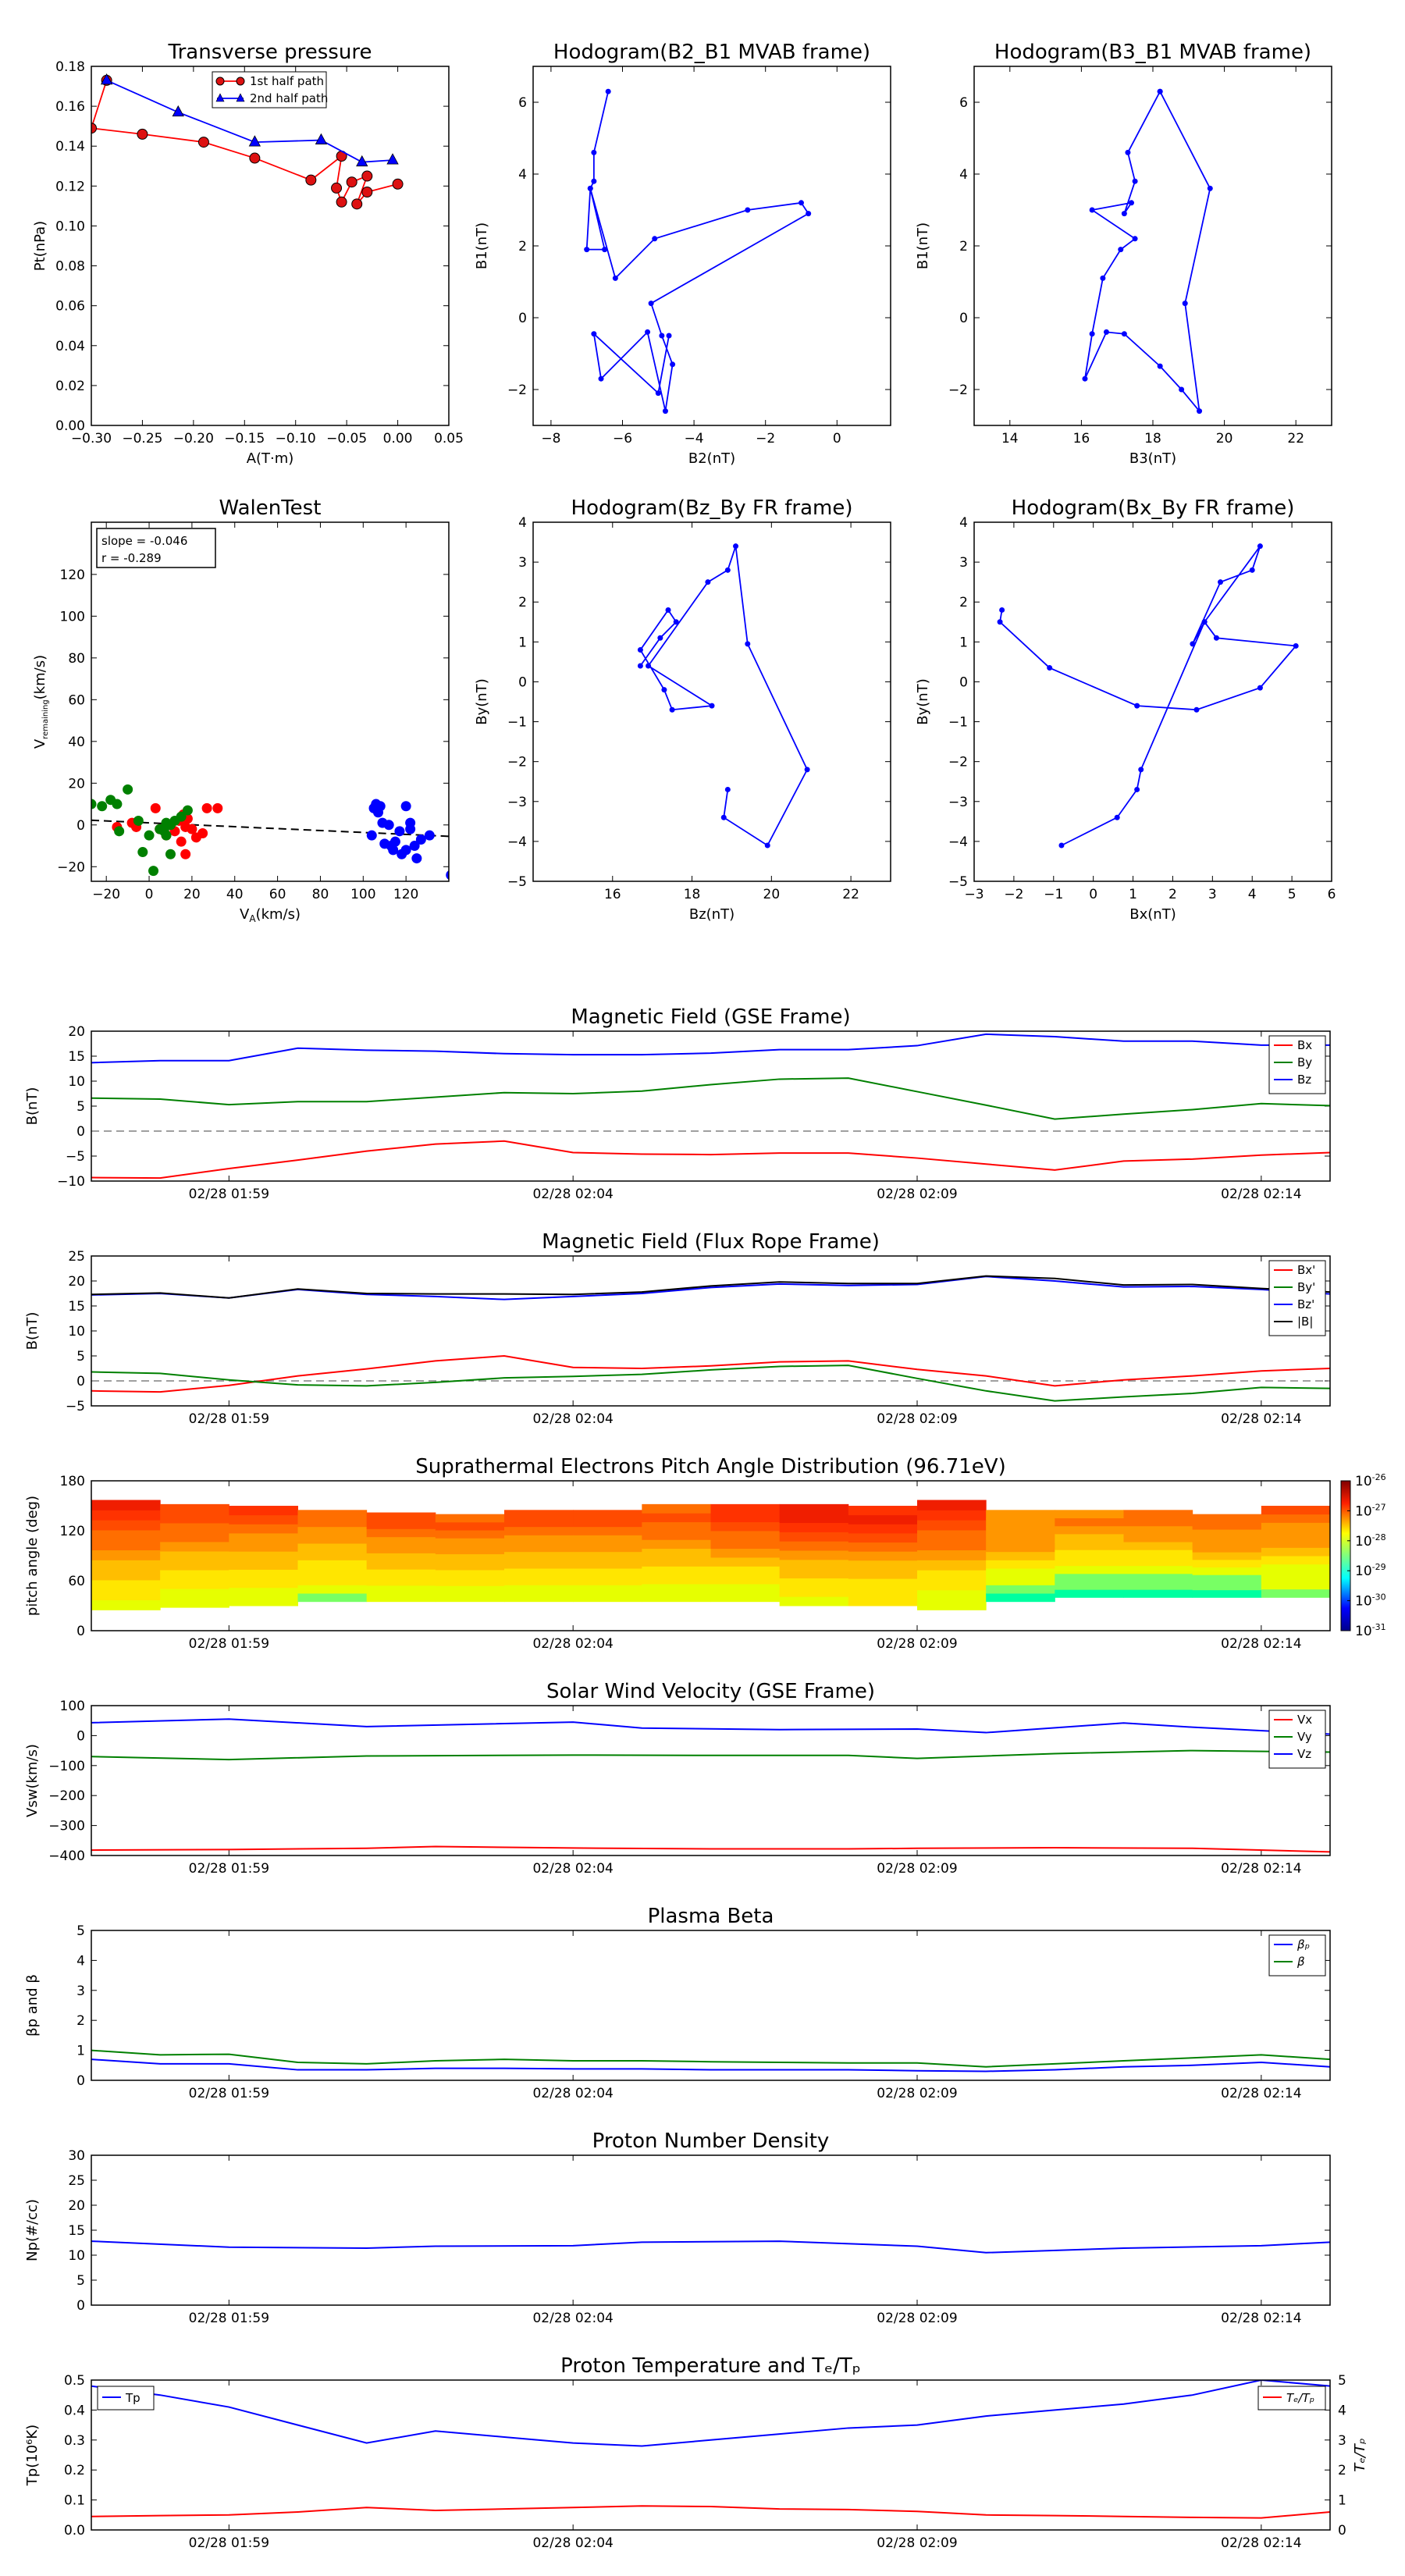  What do you see at coordinates (76, 784) in the screenshot?
I see `y-tick-label: 20` at bounding box center [76, 784].